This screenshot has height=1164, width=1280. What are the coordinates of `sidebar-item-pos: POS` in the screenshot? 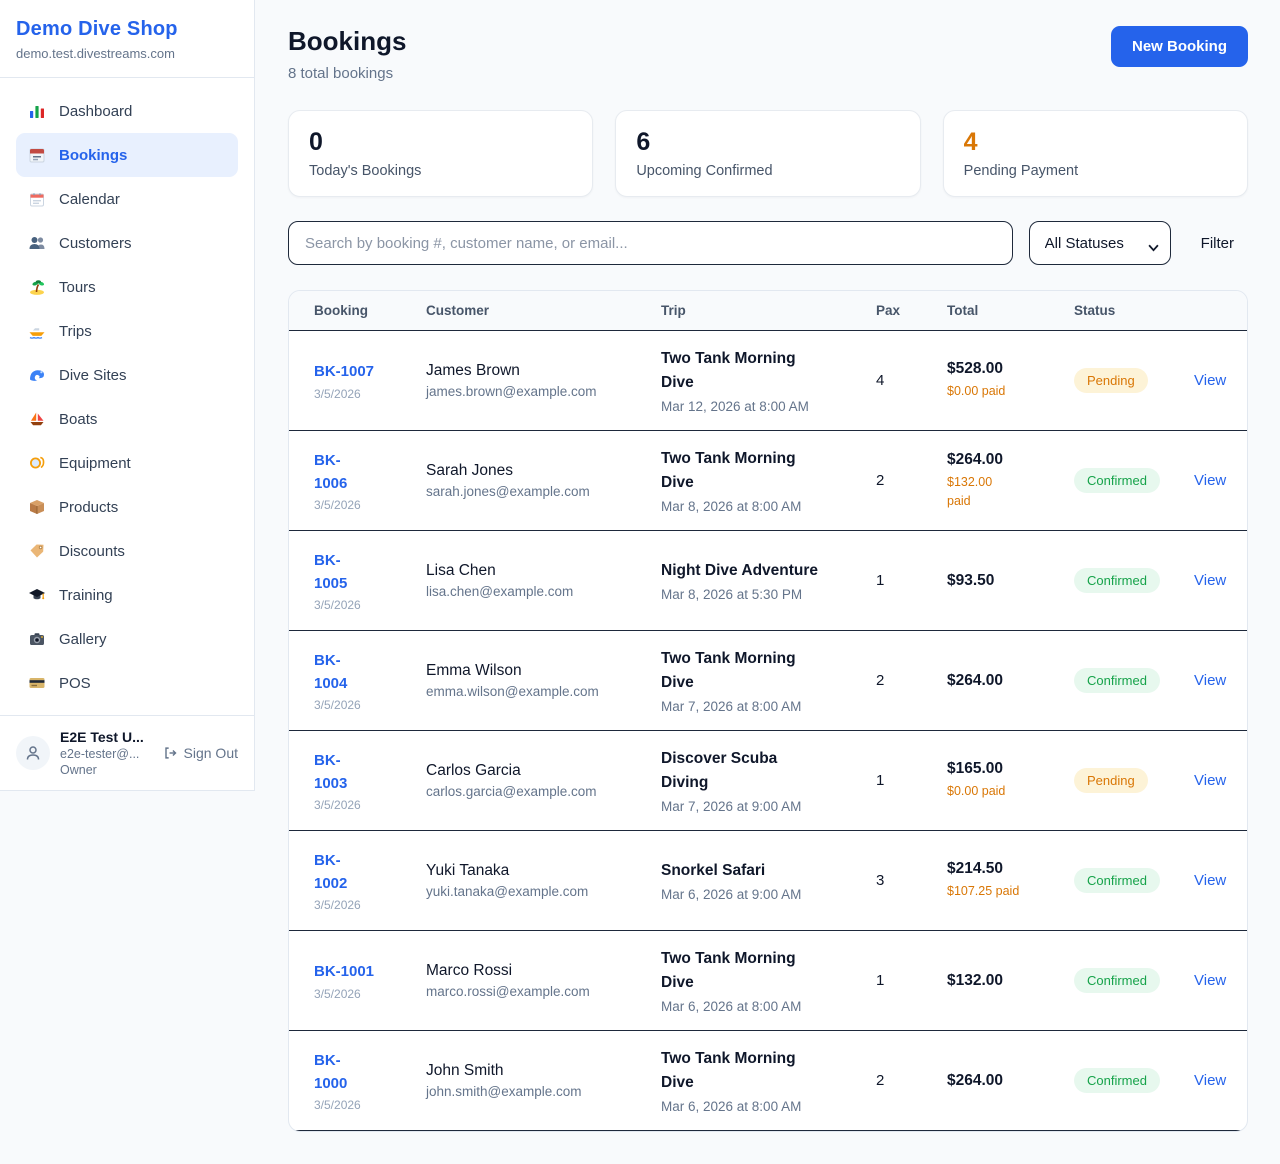 It's located at (127, 683).